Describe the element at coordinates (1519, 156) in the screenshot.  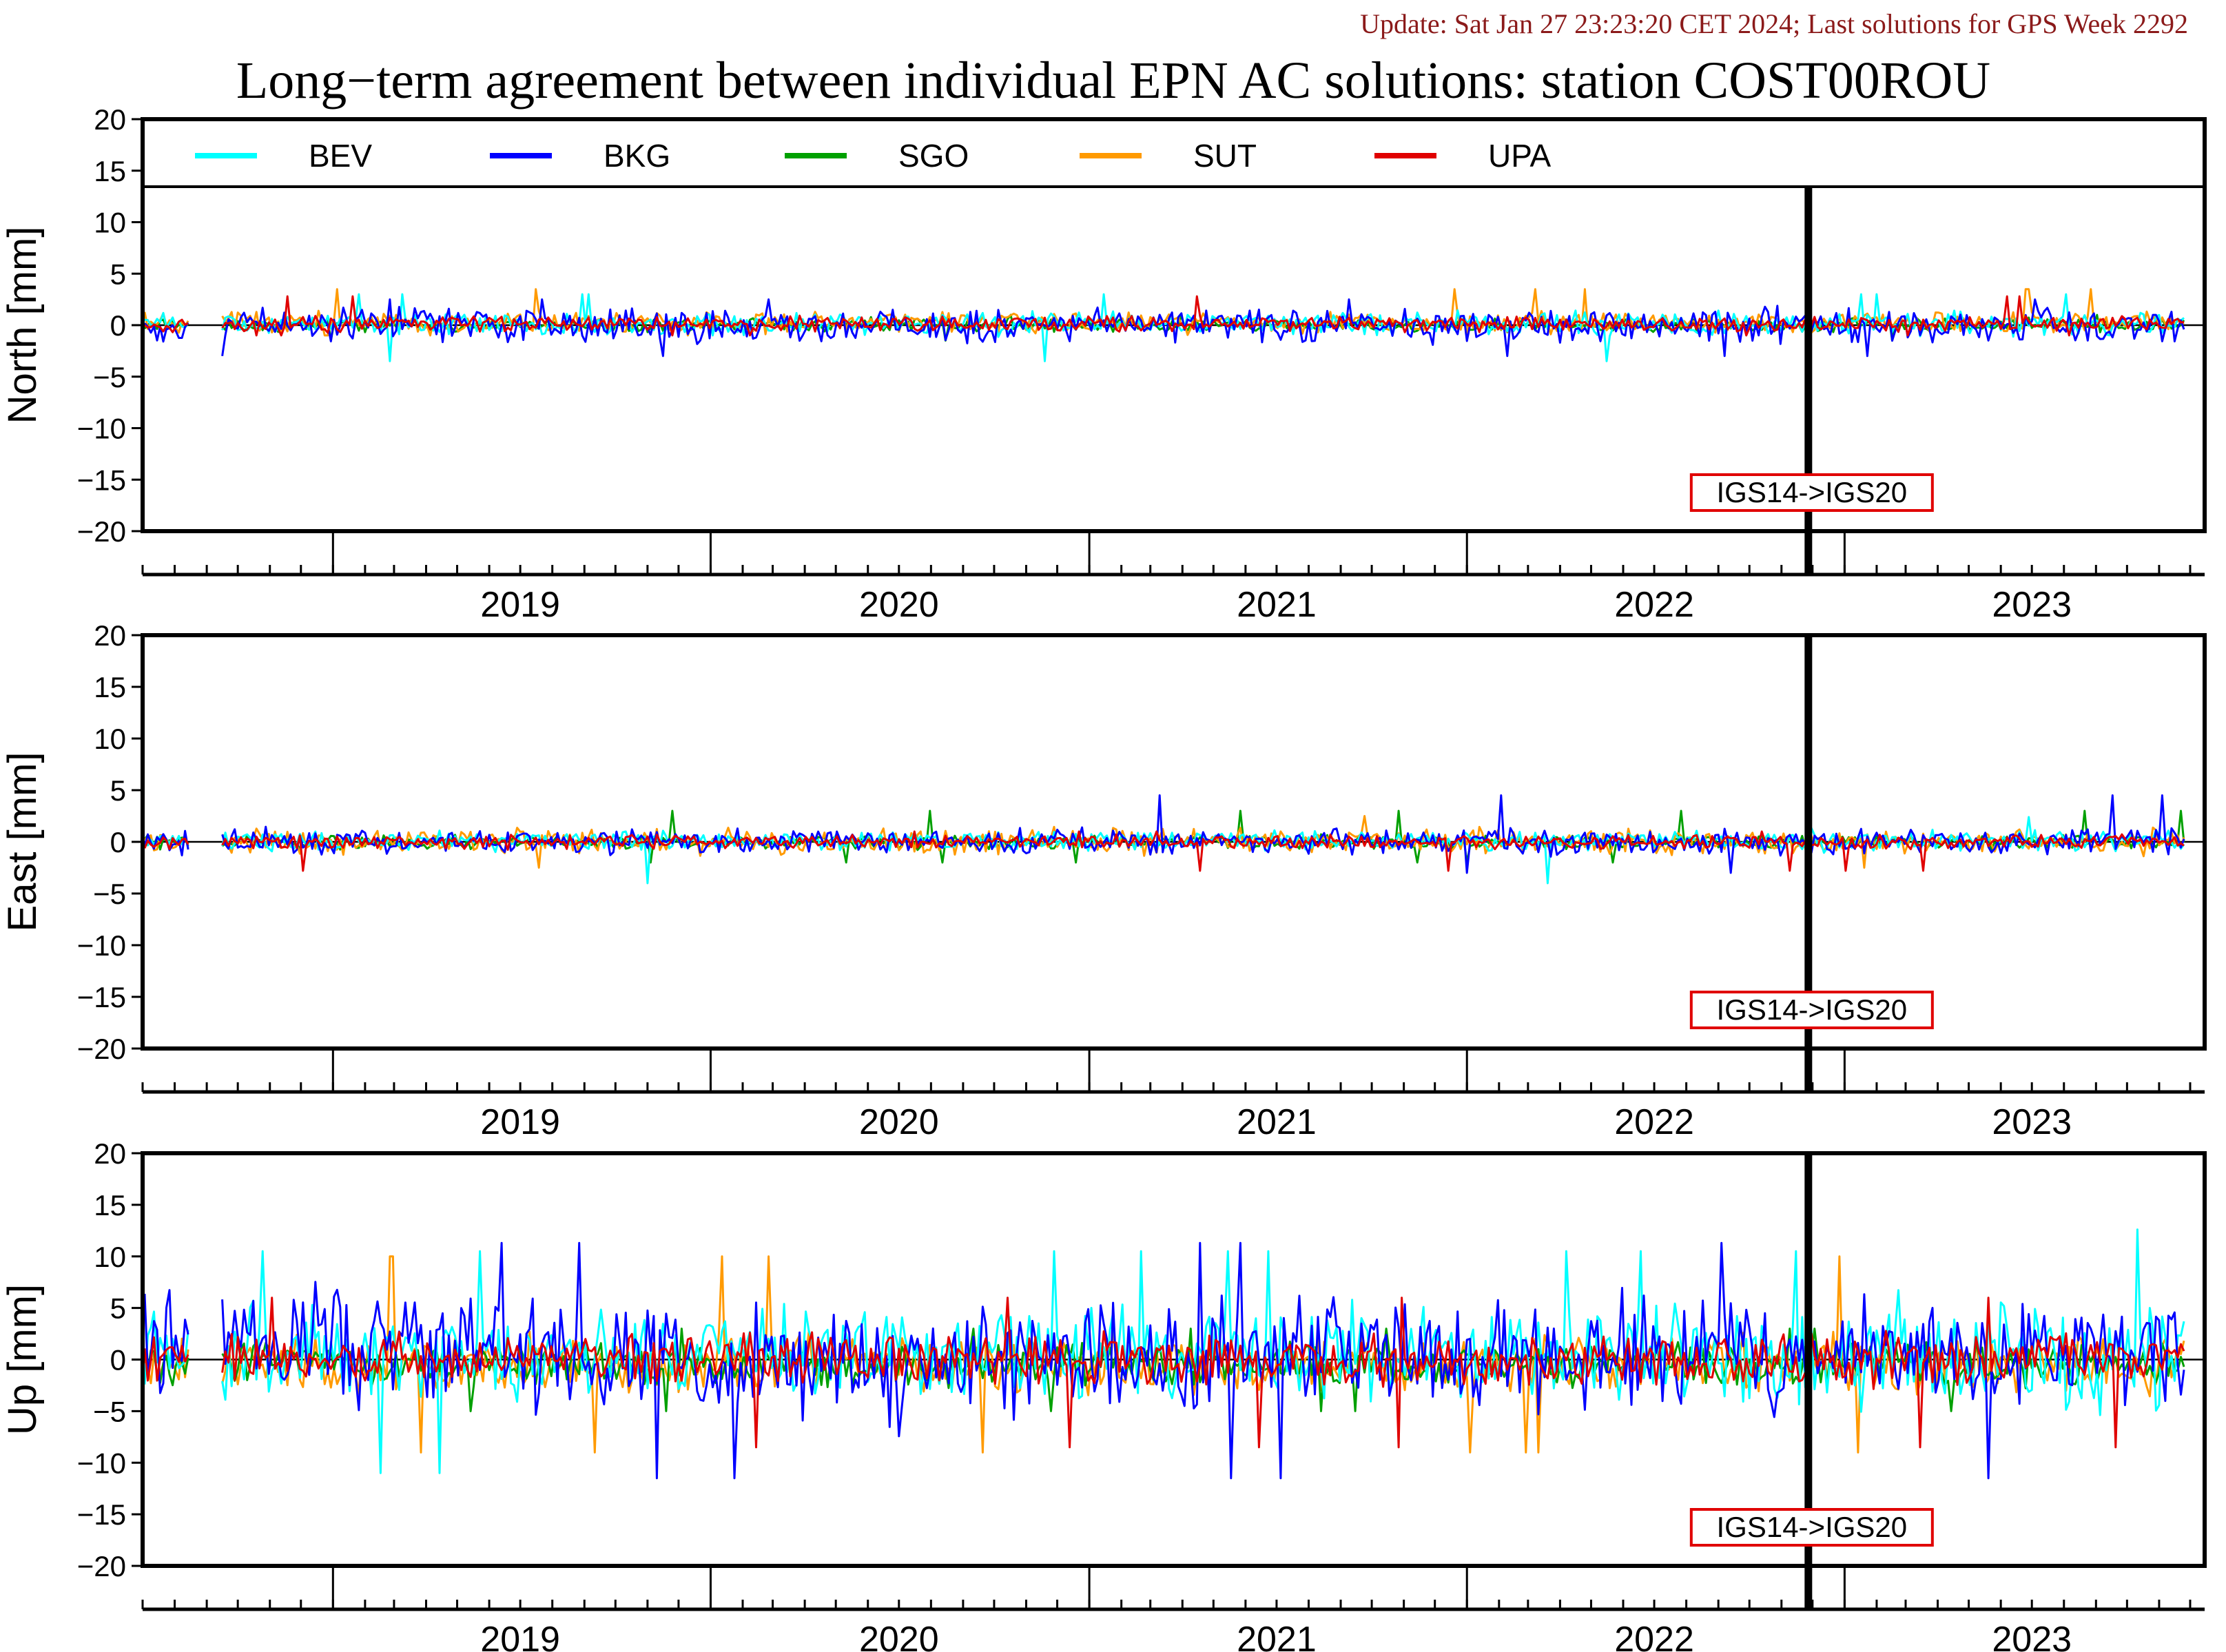
I see `legend-label-upa: UPA` at that location.